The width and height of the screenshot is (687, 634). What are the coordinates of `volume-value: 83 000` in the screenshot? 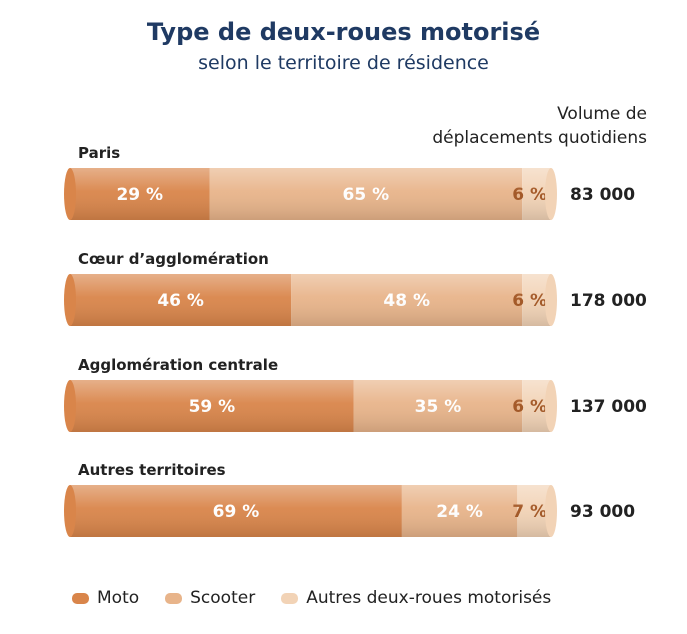 It's located at (602, 195).